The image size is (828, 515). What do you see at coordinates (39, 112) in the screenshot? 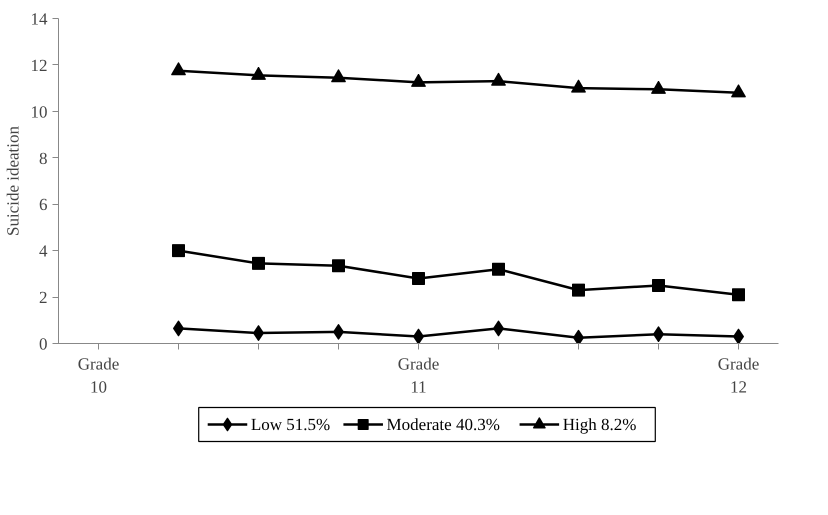
I see `y-tick-label: 10` at bounding box center [39, 112].